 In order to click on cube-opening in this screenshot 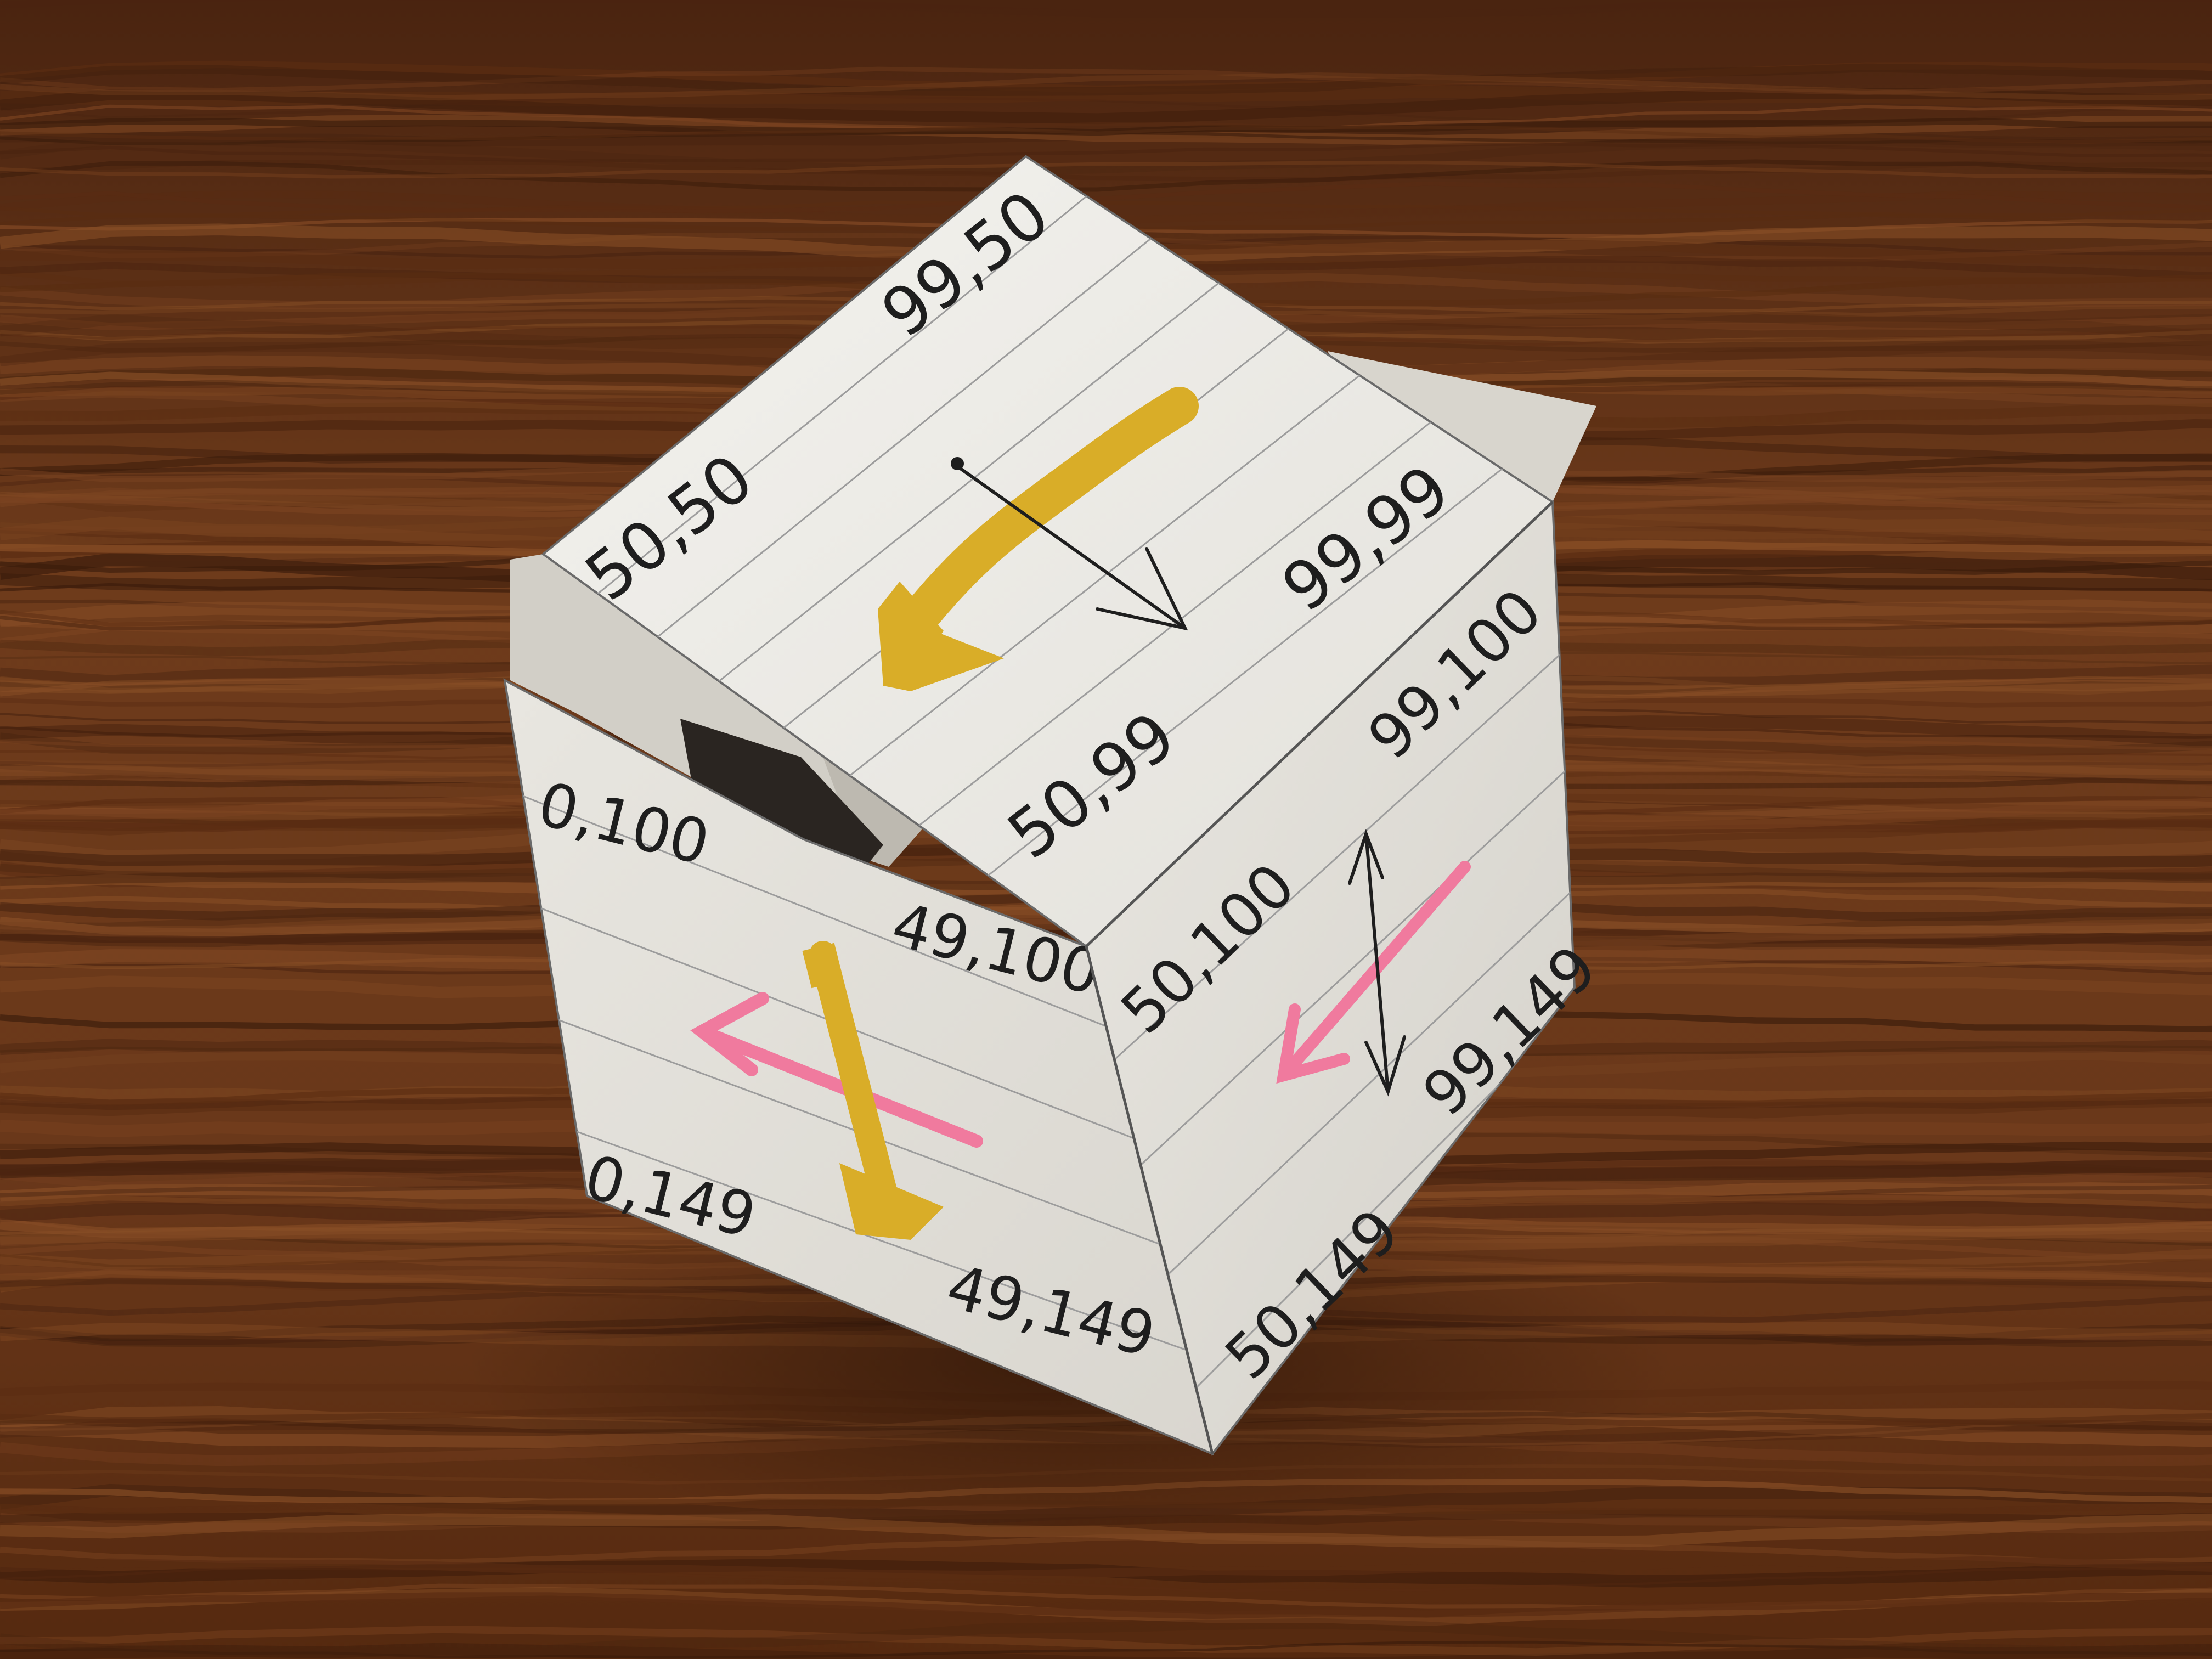, I will do `click(782, 795)`.